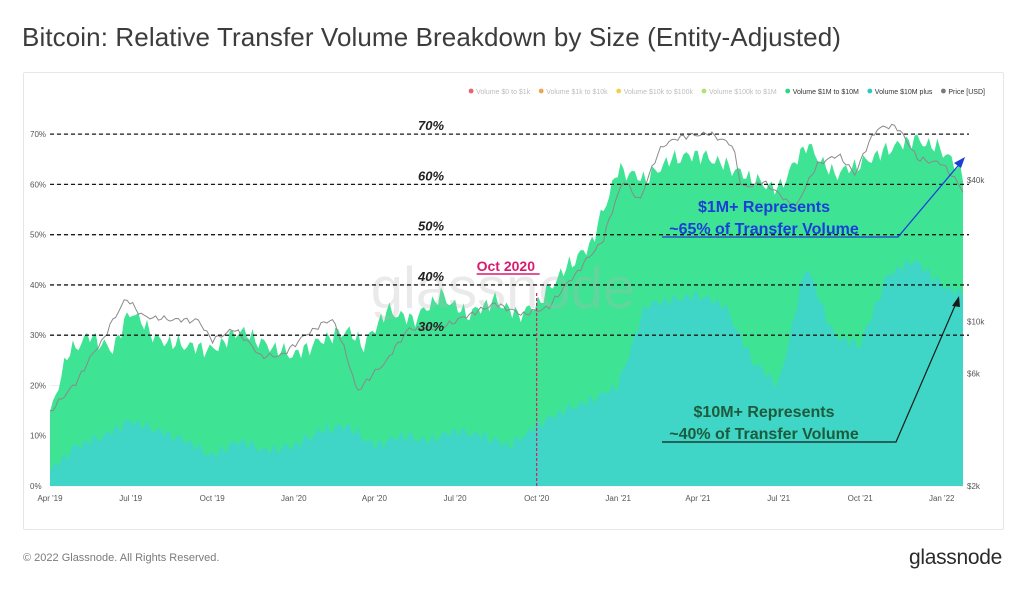 This screenshot has width=1024, height=590. I want to click on y-right-tick-label: $2k, so click(974, 486).